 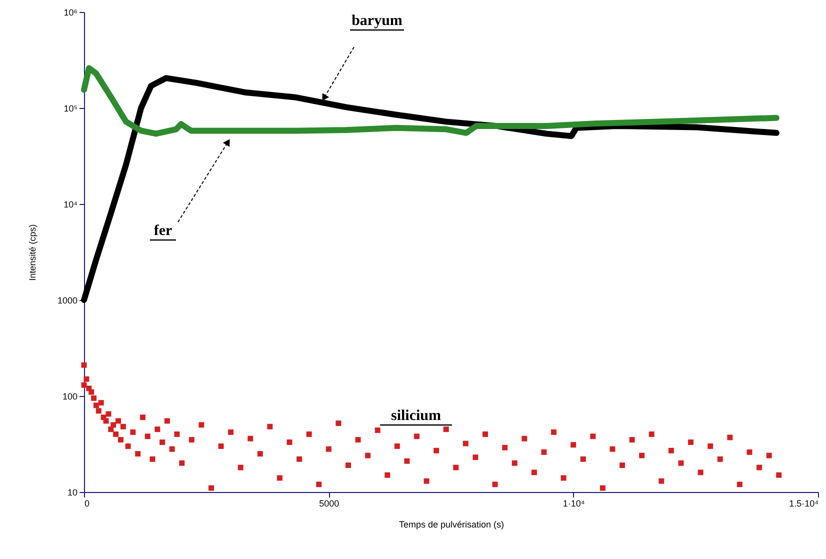 What do you see at coordinates (804, 503) in the screenshot?
I see `x-tick-label: 1.5·10⁴` at bounding box center [804, 503].